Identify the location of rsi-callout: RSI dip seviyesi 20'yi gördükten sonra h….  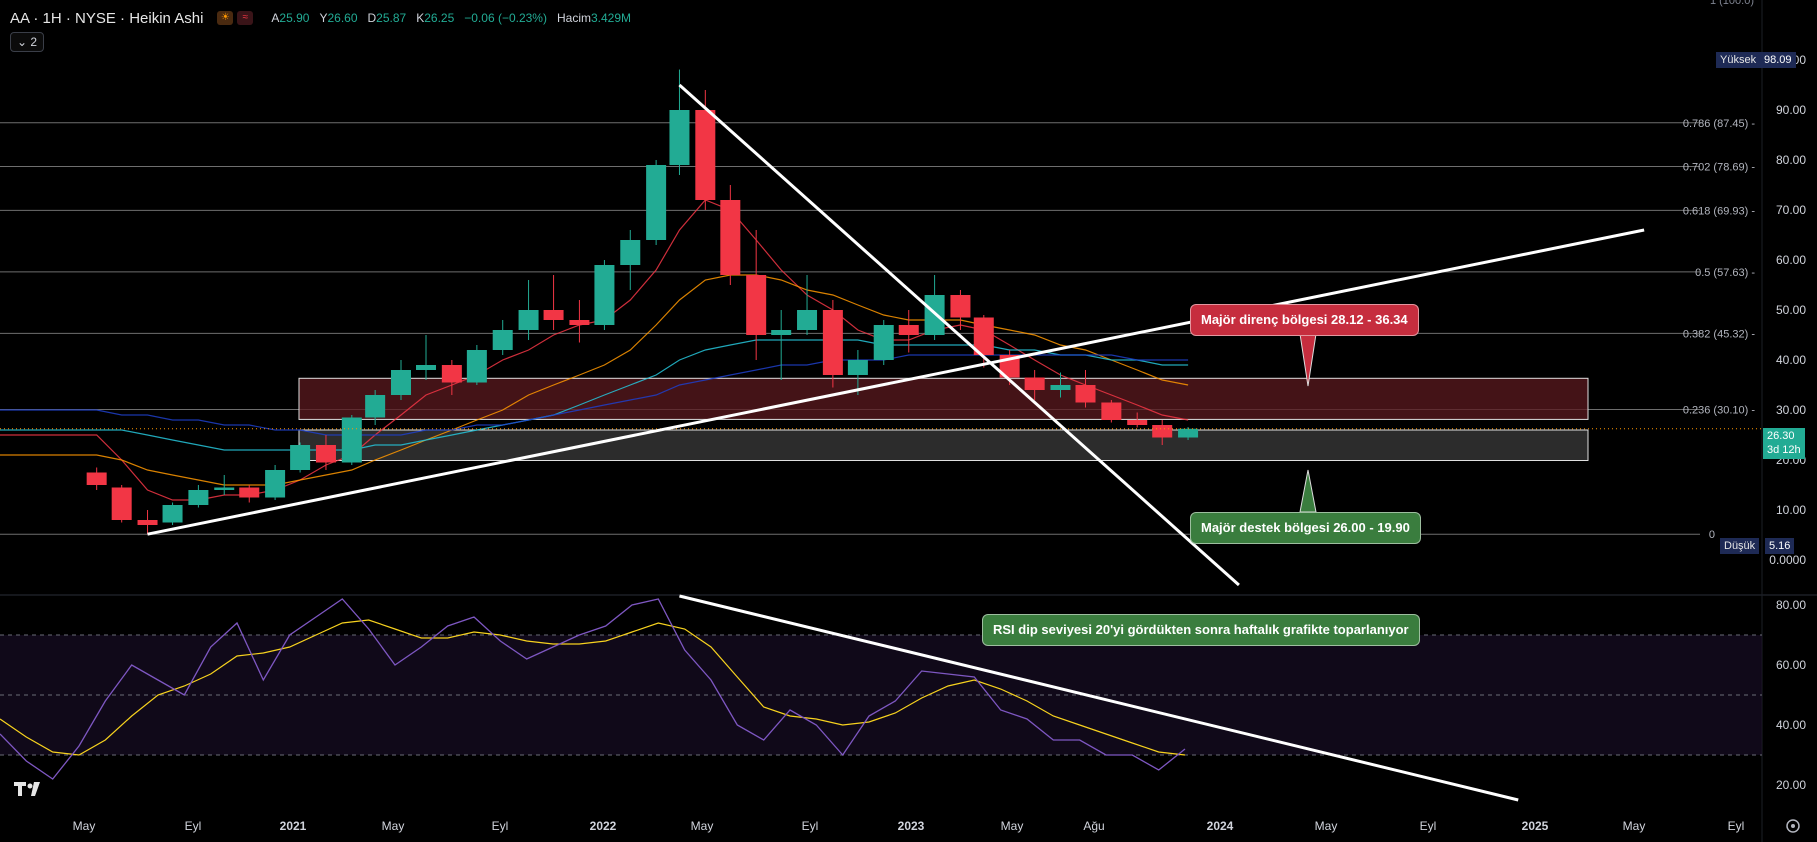
(1201, 630).